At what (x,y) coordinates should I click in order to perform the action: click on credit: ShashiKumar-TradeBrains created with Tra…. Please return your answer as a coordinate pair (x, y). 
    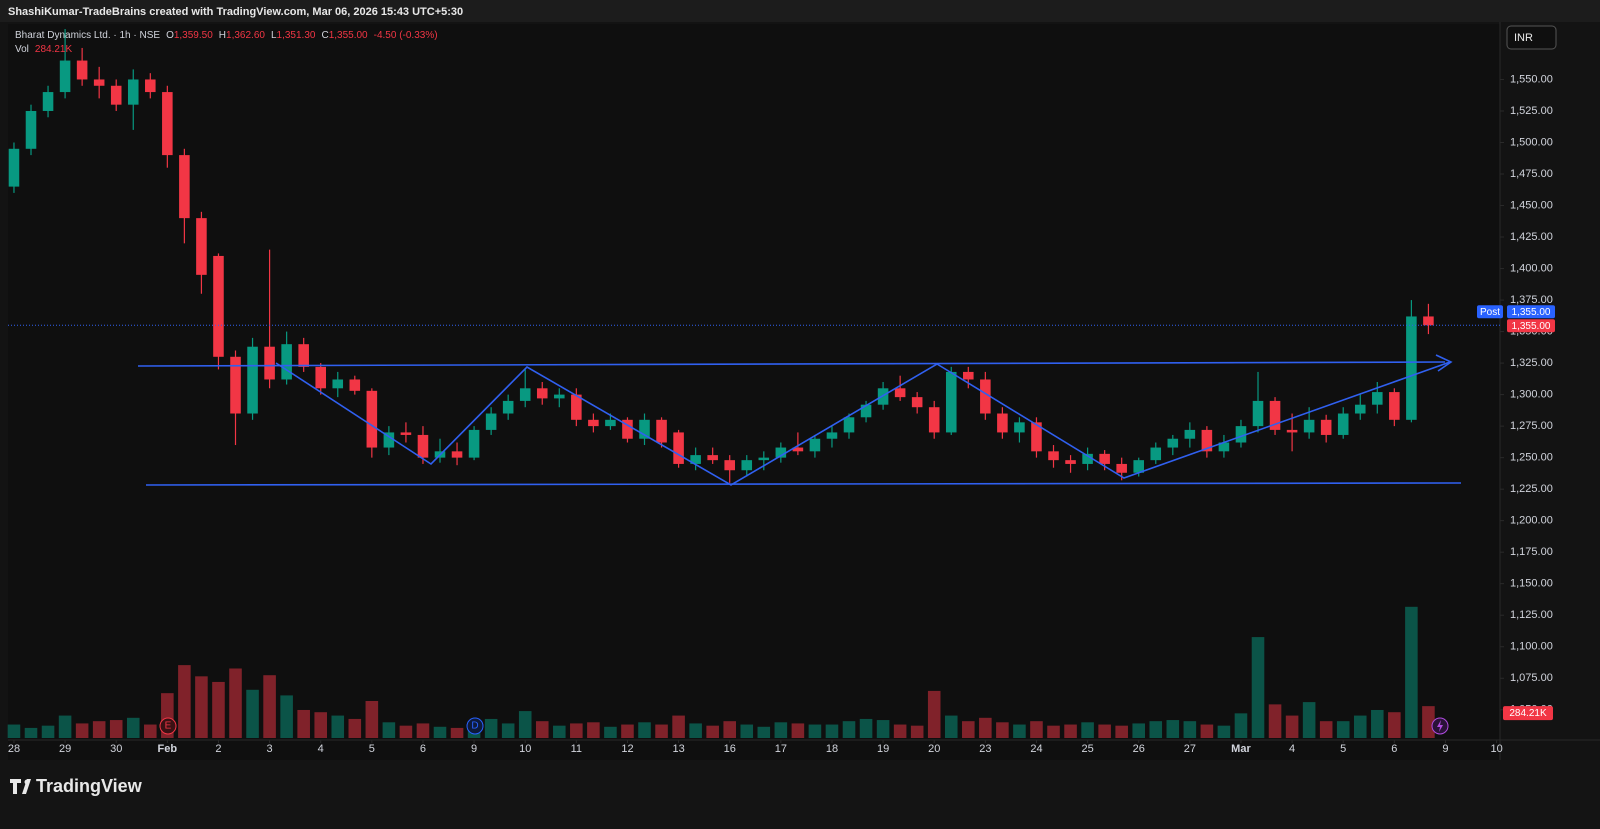
    Looking at the image, I should click on (235, 12).